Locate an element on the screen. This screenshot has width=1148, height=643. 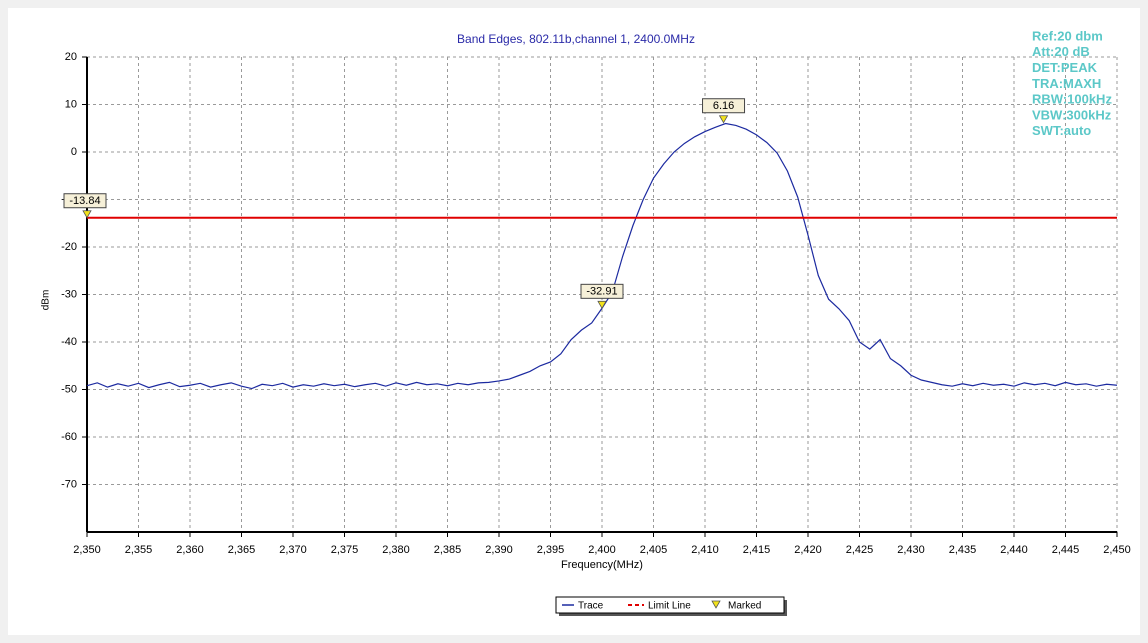
x-axis-label: Frequency(MHz) is located at coordinates (602, 565).